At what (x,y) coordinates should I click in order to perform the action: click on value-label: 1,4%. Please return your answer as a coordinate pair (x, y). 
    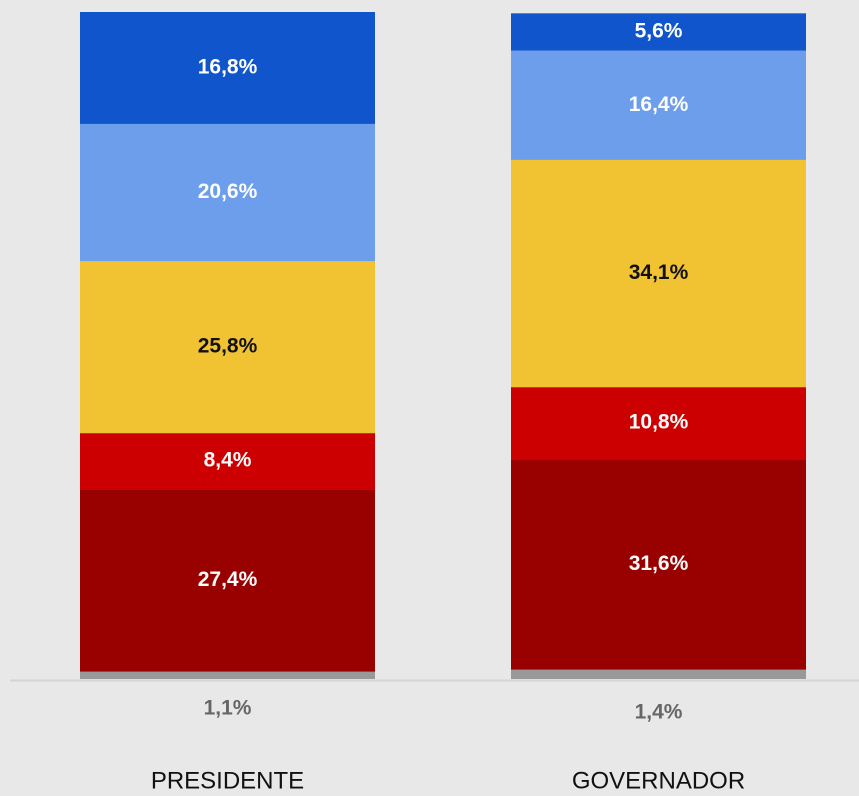
    Looking at the image, I should click on (659, 712).